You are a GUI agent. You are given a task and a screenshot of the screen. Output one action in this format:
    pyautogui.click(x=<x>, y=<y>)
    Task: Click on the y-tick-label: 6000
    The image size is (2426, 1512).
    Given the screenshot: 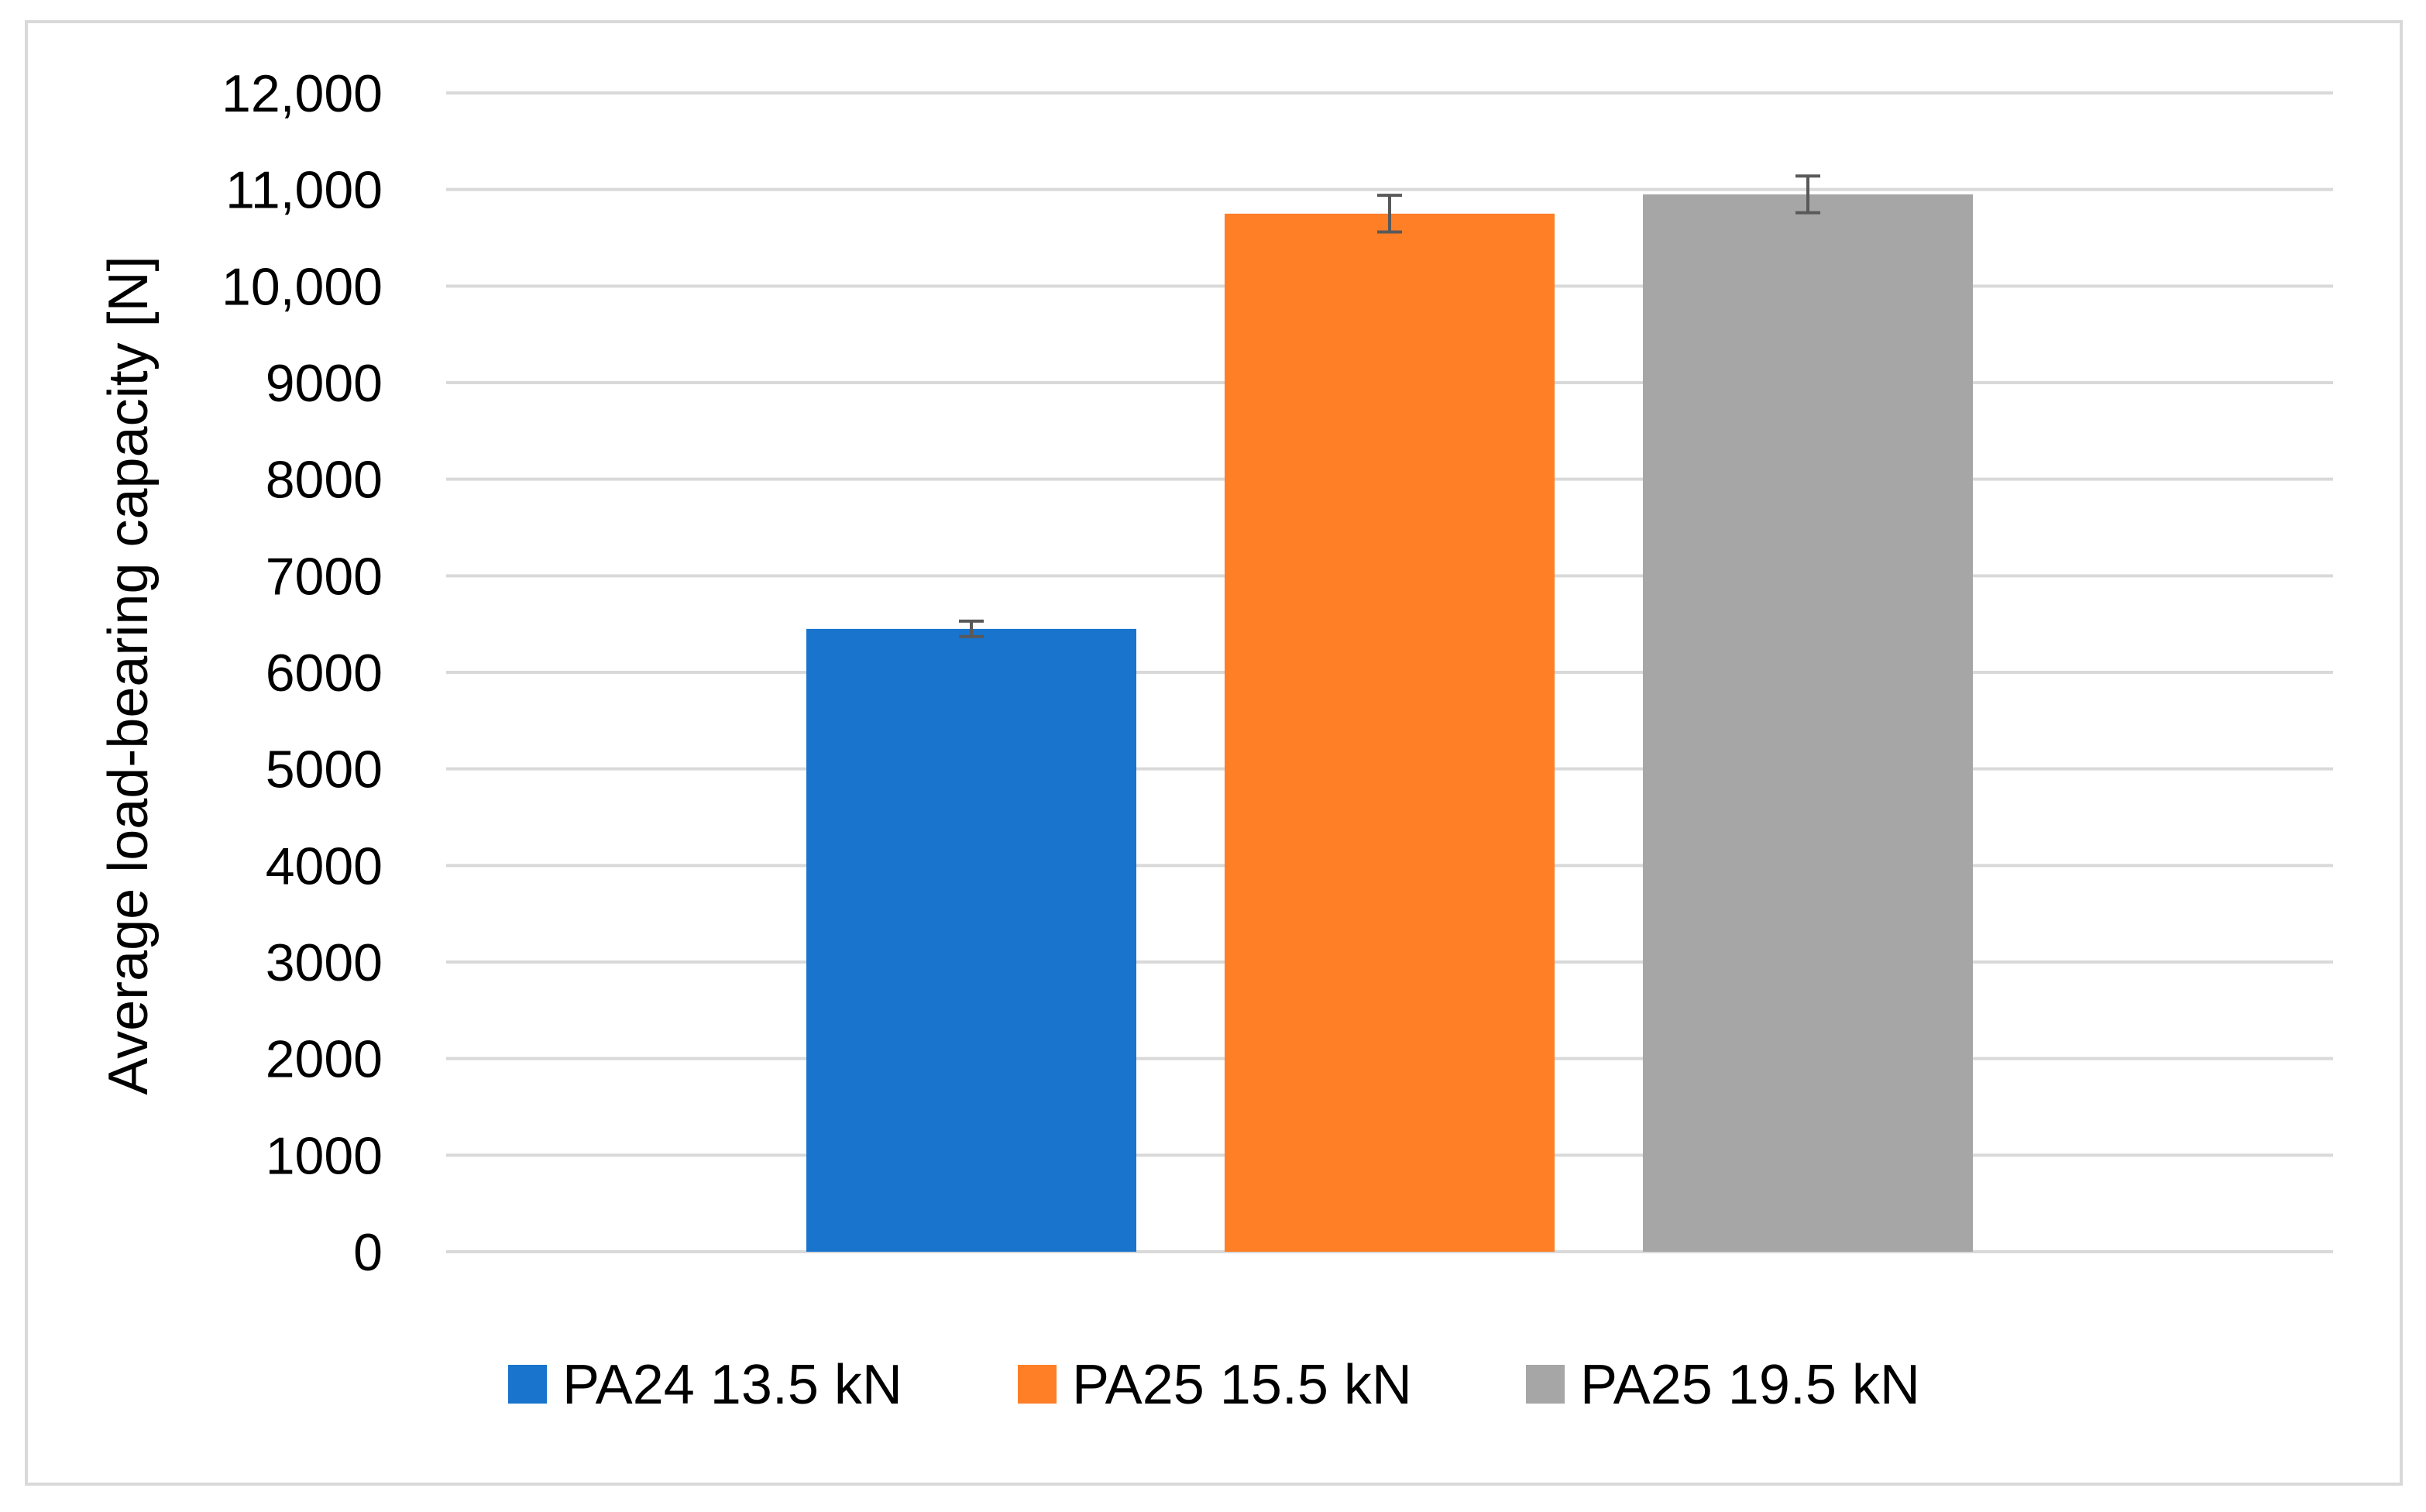 What is the action you would take?
    pyautogui.click(x=324, y=673)
    